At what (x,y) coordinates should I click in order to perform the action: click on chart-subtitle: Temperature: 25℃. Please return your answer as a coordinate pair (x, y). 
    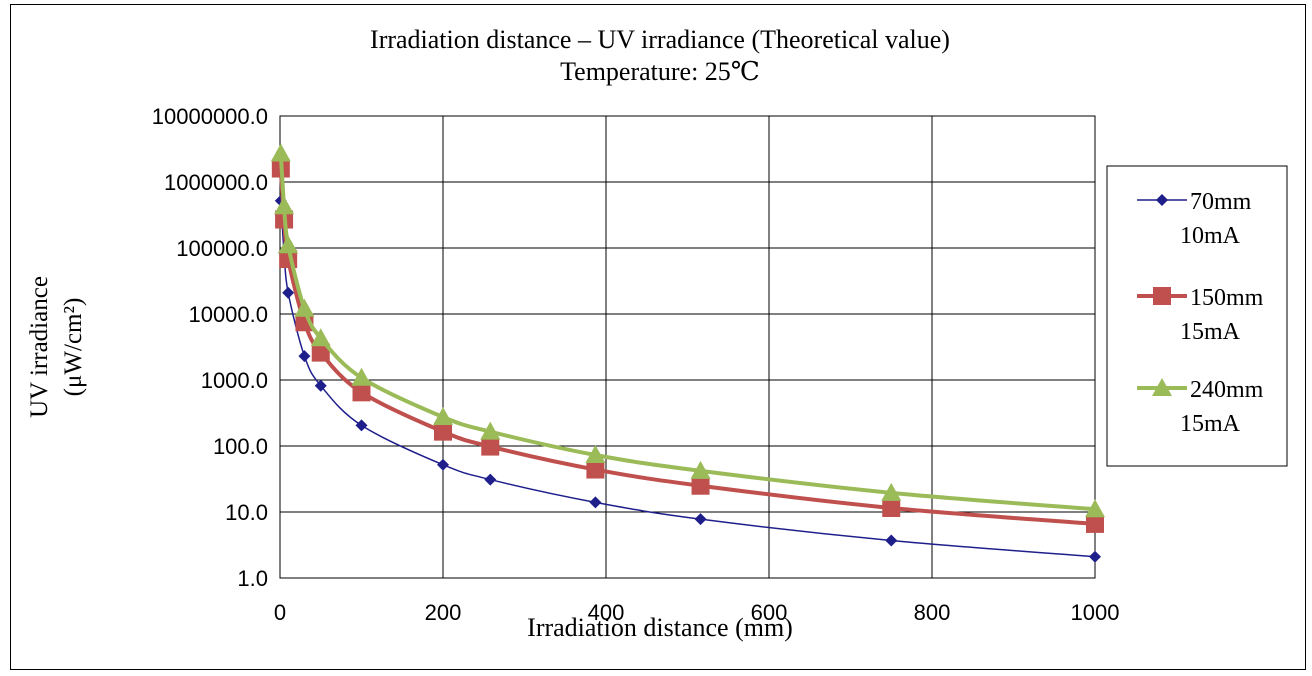
    Looking at the image, I should click on (660, 71).